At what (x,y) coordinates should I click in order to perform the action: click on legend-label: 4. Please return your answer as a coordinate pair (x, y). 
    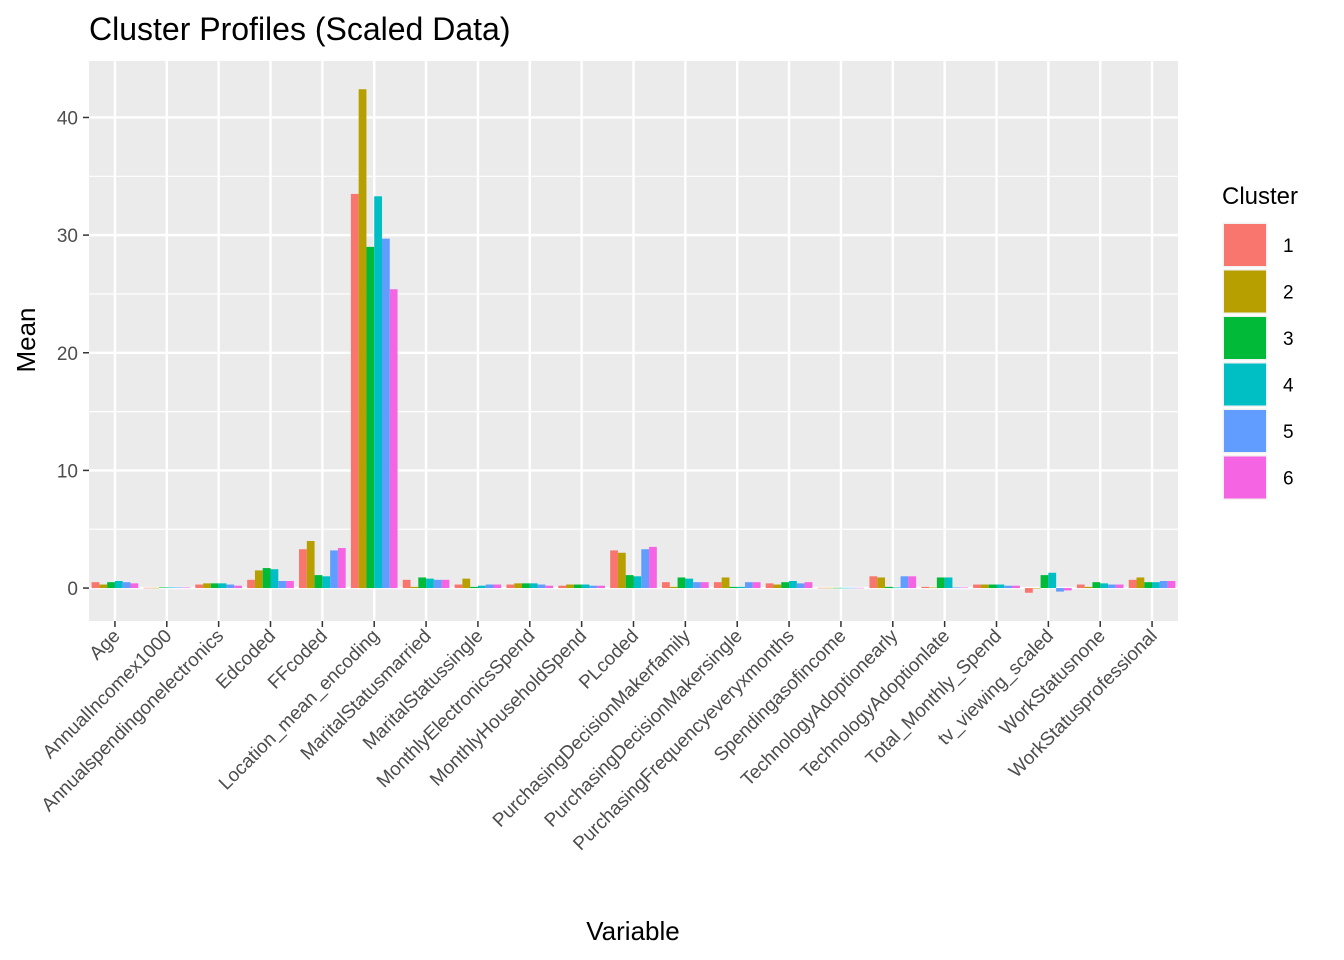
    Looking at the image, I should click on (1288, 386).